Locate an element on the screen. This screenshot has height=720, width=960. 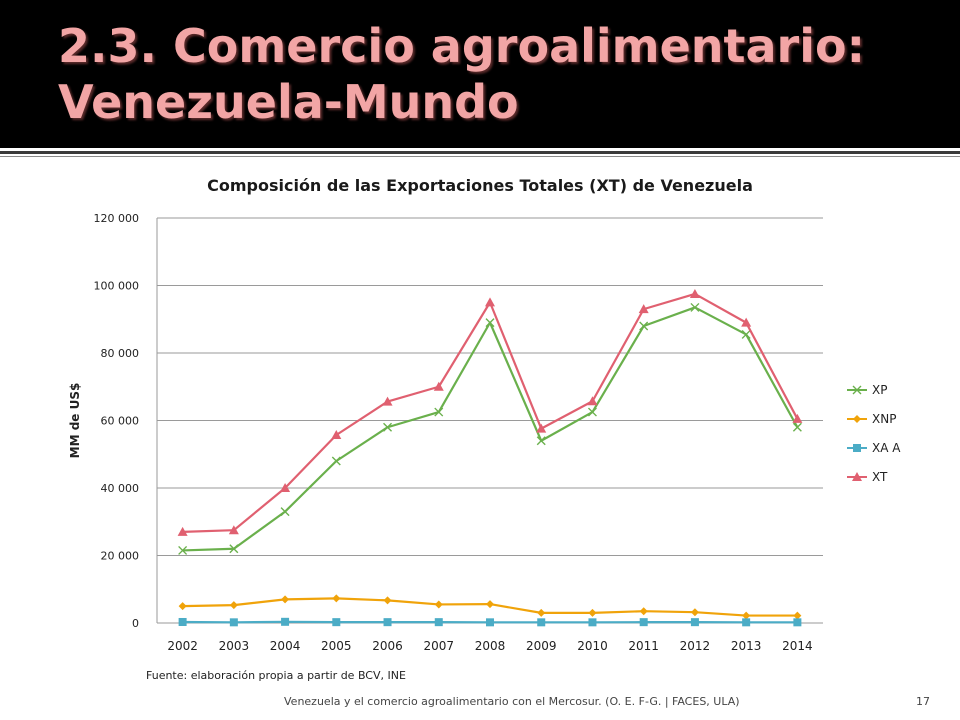
legend-label-xp: XP is located at coordinates (879, 390).